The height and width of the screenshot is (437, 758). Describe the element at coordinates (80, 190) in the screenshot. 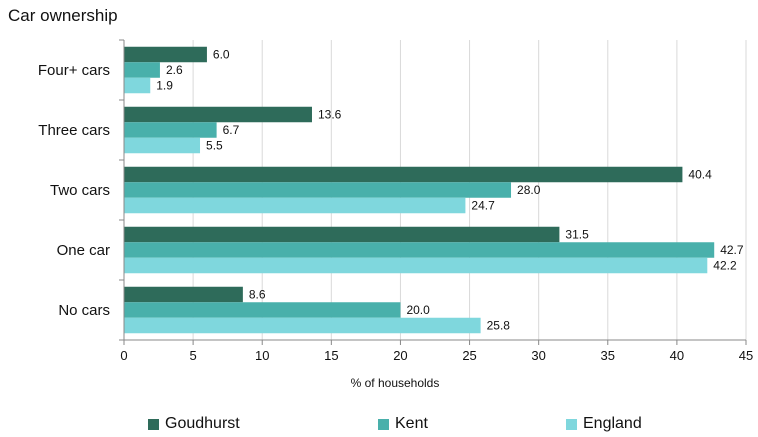

I see `category-label: Two cars` at that location.